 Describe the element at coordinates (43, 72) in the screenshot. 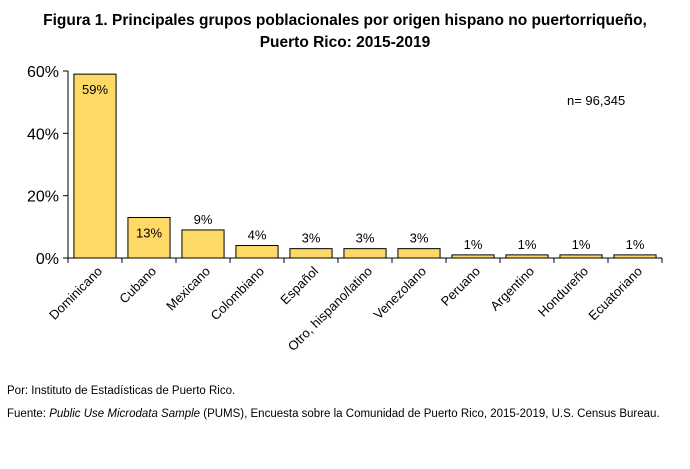

I see `y-tick-label: 60%` at that location.